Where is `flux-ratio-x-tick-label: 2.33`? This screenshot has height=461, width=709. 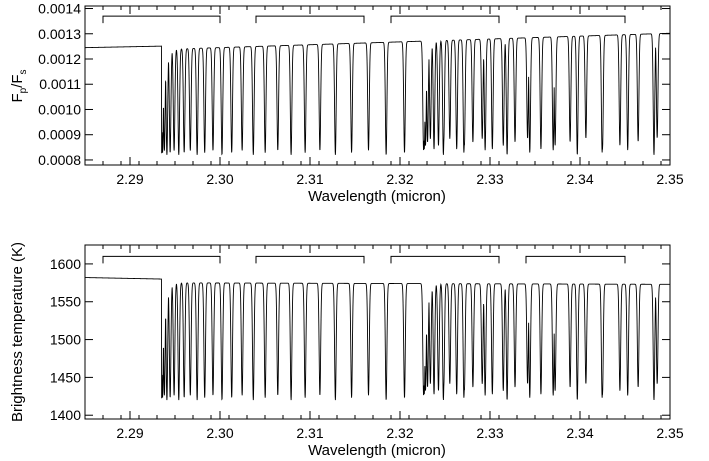 flux-ratio-x-tick-label: 2.33 is located at coordinates (489, 179).